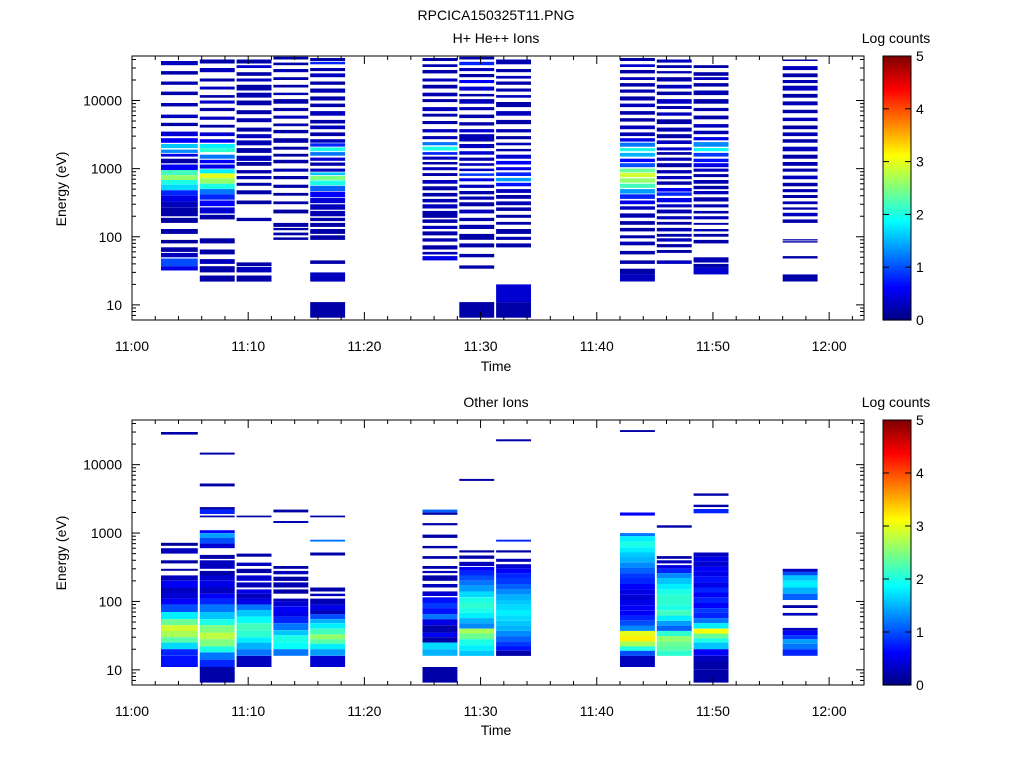 This screenshot has height=768, width=1024. I want to click on colorbar-tick-label: 4, so click(920, 473).